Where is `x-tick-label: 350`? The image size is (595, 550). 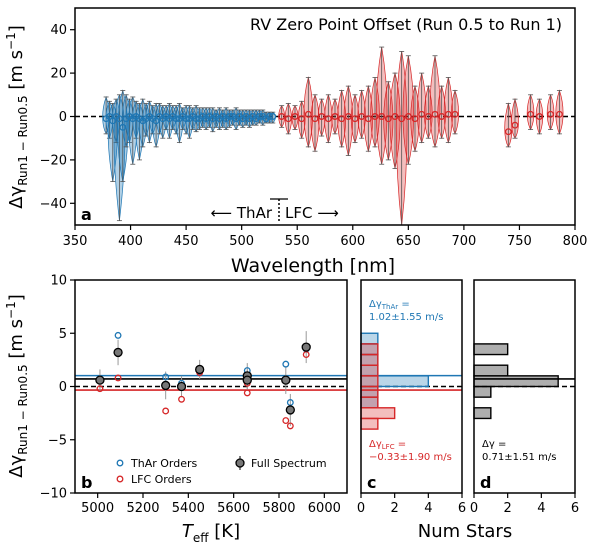
x-tick-label: 350 is located at coordinates (75, 241).